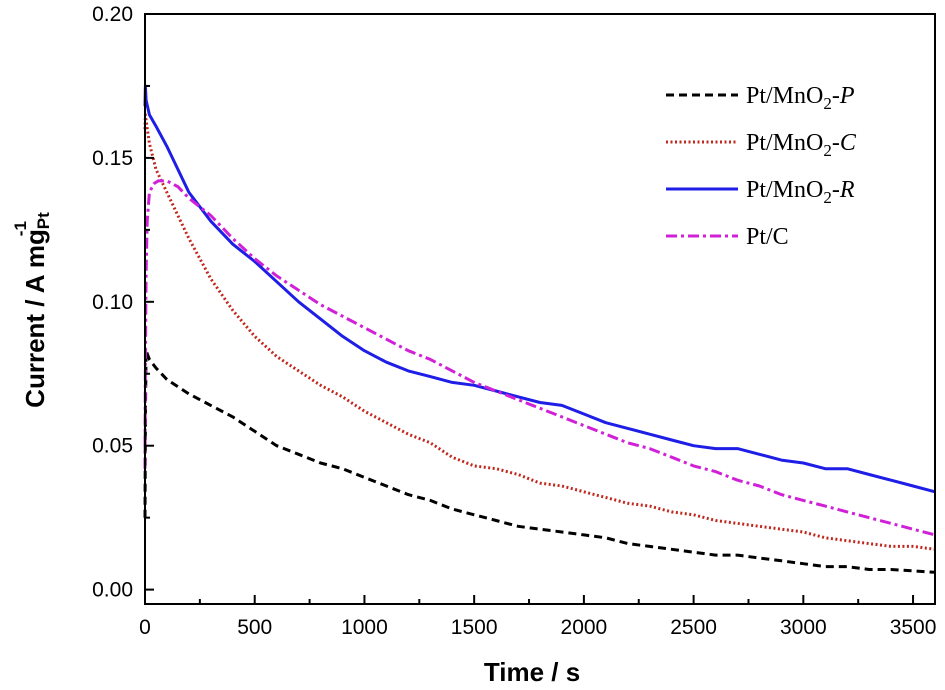 This screenshot has width=945, height=690. I want to click on y-tick-label: 0.20, so click(112, 14).